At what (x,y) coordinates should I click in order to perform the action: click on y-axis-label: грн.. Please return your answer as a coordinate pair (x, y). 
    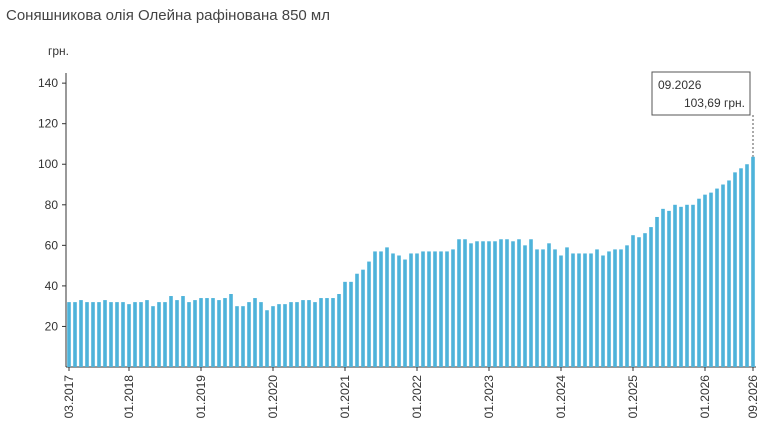
    Looking at the image, I should click on (58, 51).